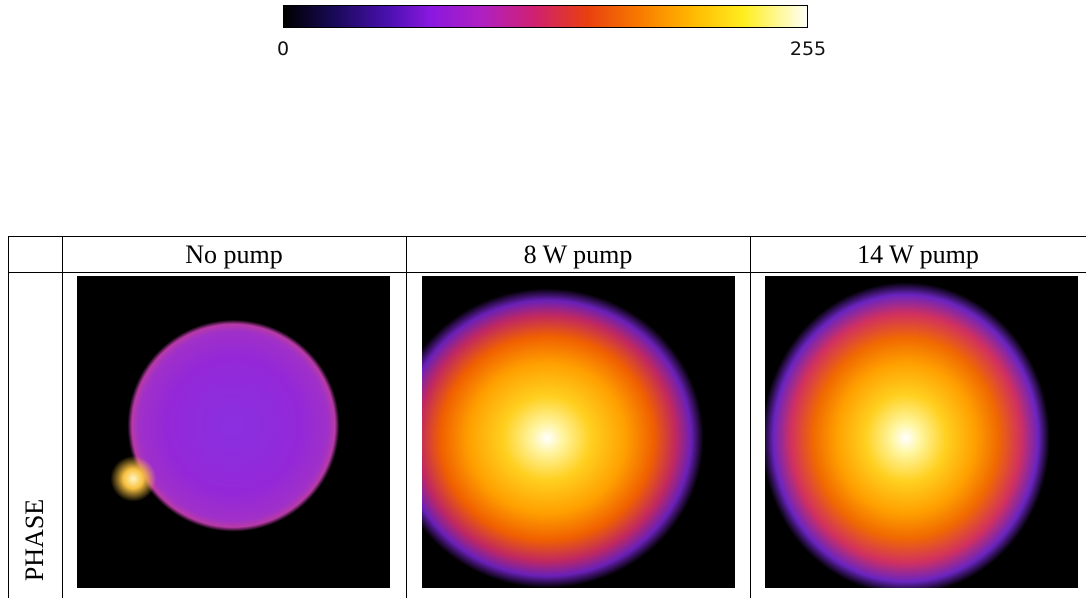 The image size is (1086, 598). I want to click on colorbar, so click(545, 16).